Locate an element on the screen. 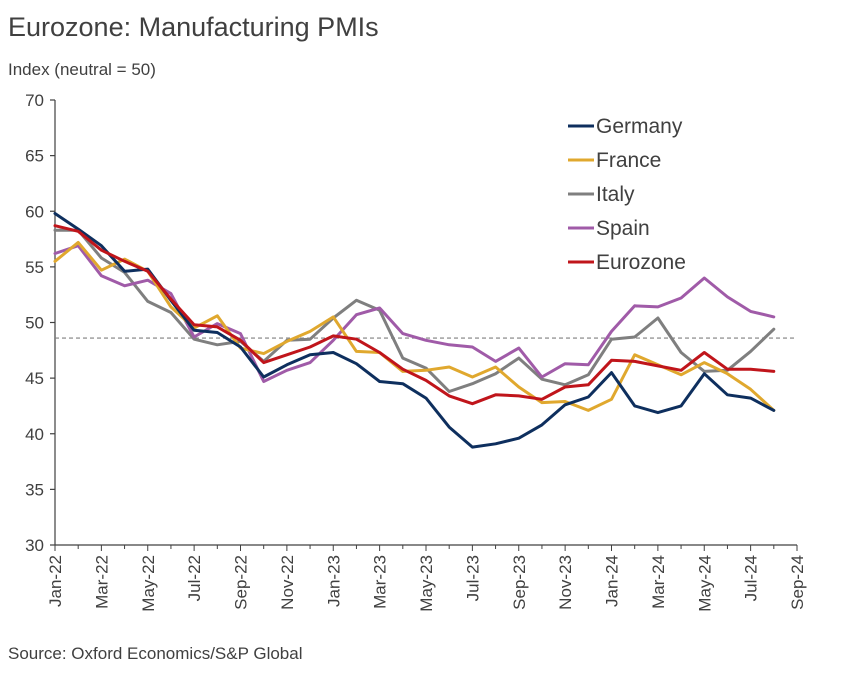 This screenshot has width=843, height=674. legend-label-italy: Italy is located at coordinates (615, 194).